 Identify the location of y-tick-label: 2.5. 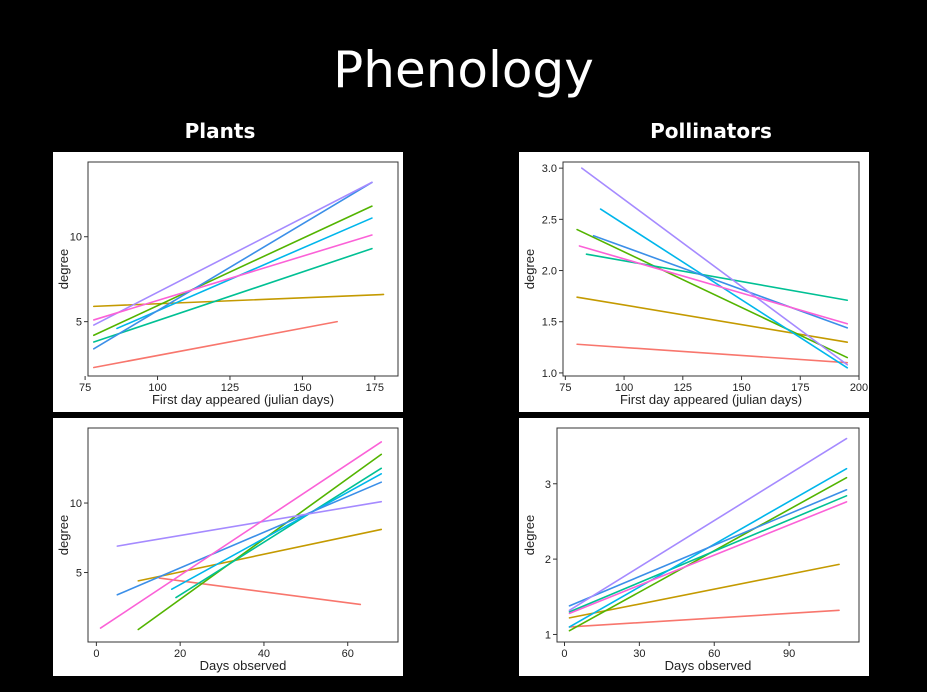
(549, 220).